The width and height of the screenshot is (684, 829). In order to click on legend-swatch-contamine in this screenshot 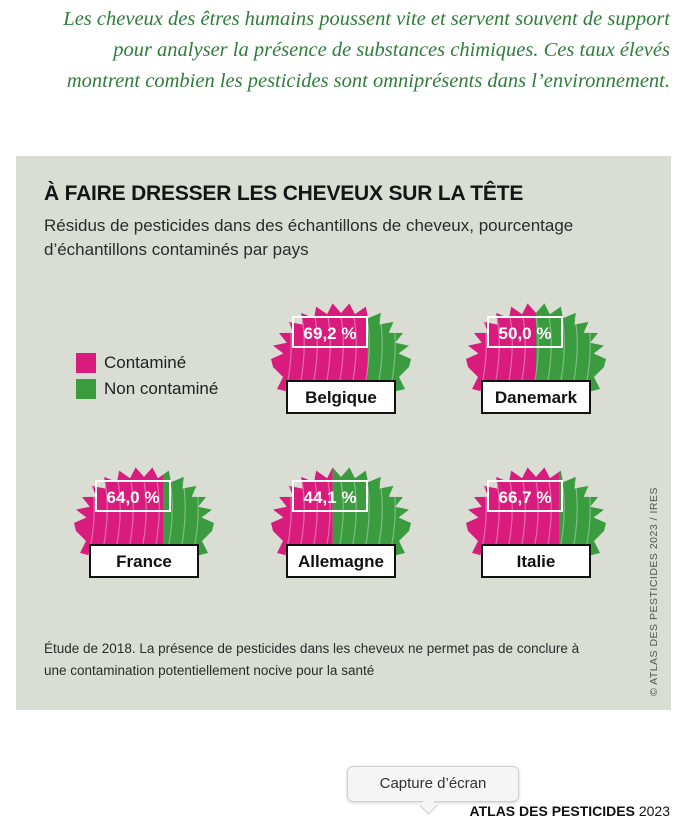, I will do `click(86, 363)`.